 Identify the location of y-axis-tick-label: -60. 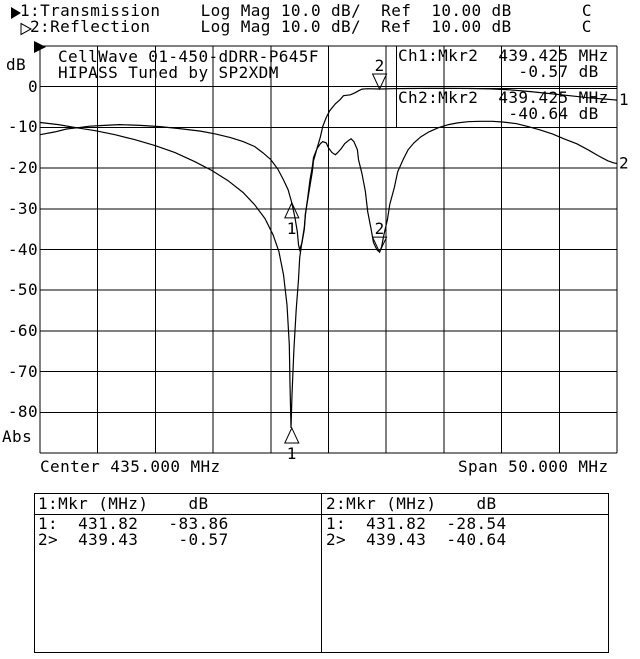
(22, 330).